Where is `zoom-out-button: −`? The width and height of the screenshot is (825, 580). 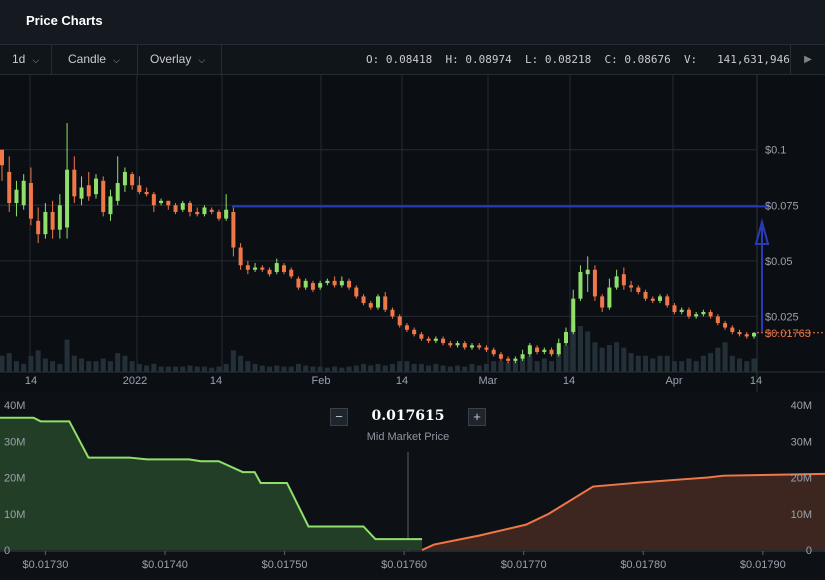 zoom-out-button: − is located at coordinates (339, 417).